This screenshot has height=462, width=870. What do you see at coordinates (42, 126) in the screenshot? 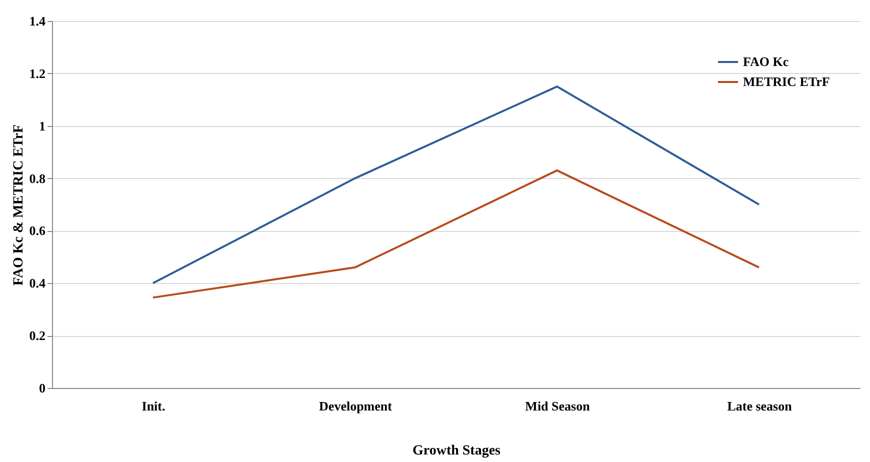
I see `y-tick-label: 1` at bounding box center [42, 126].